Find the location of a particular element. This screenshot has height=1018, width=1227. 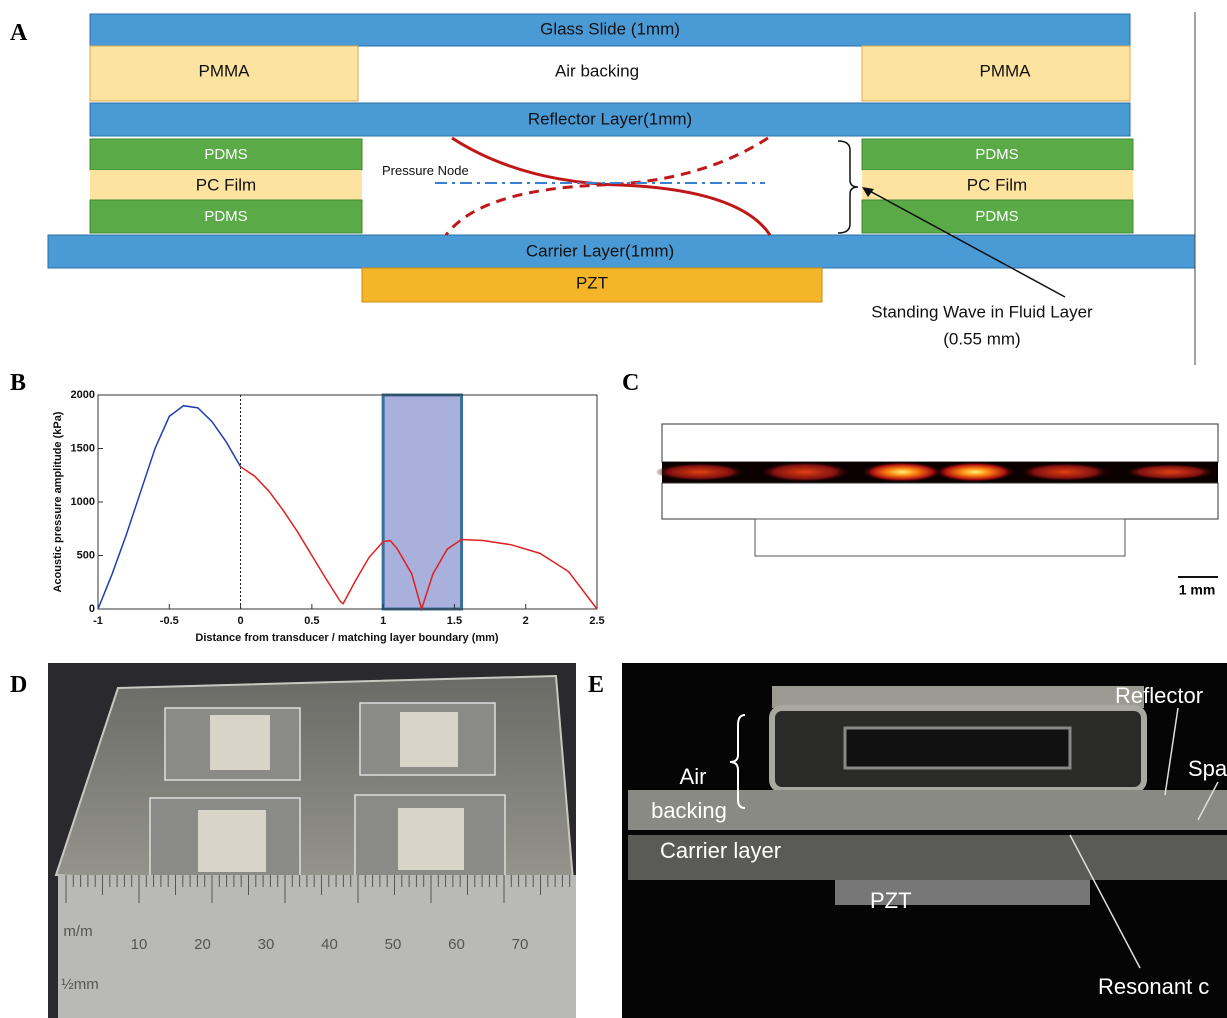

ruler-number: 10 is located at coordinates (139, 944).